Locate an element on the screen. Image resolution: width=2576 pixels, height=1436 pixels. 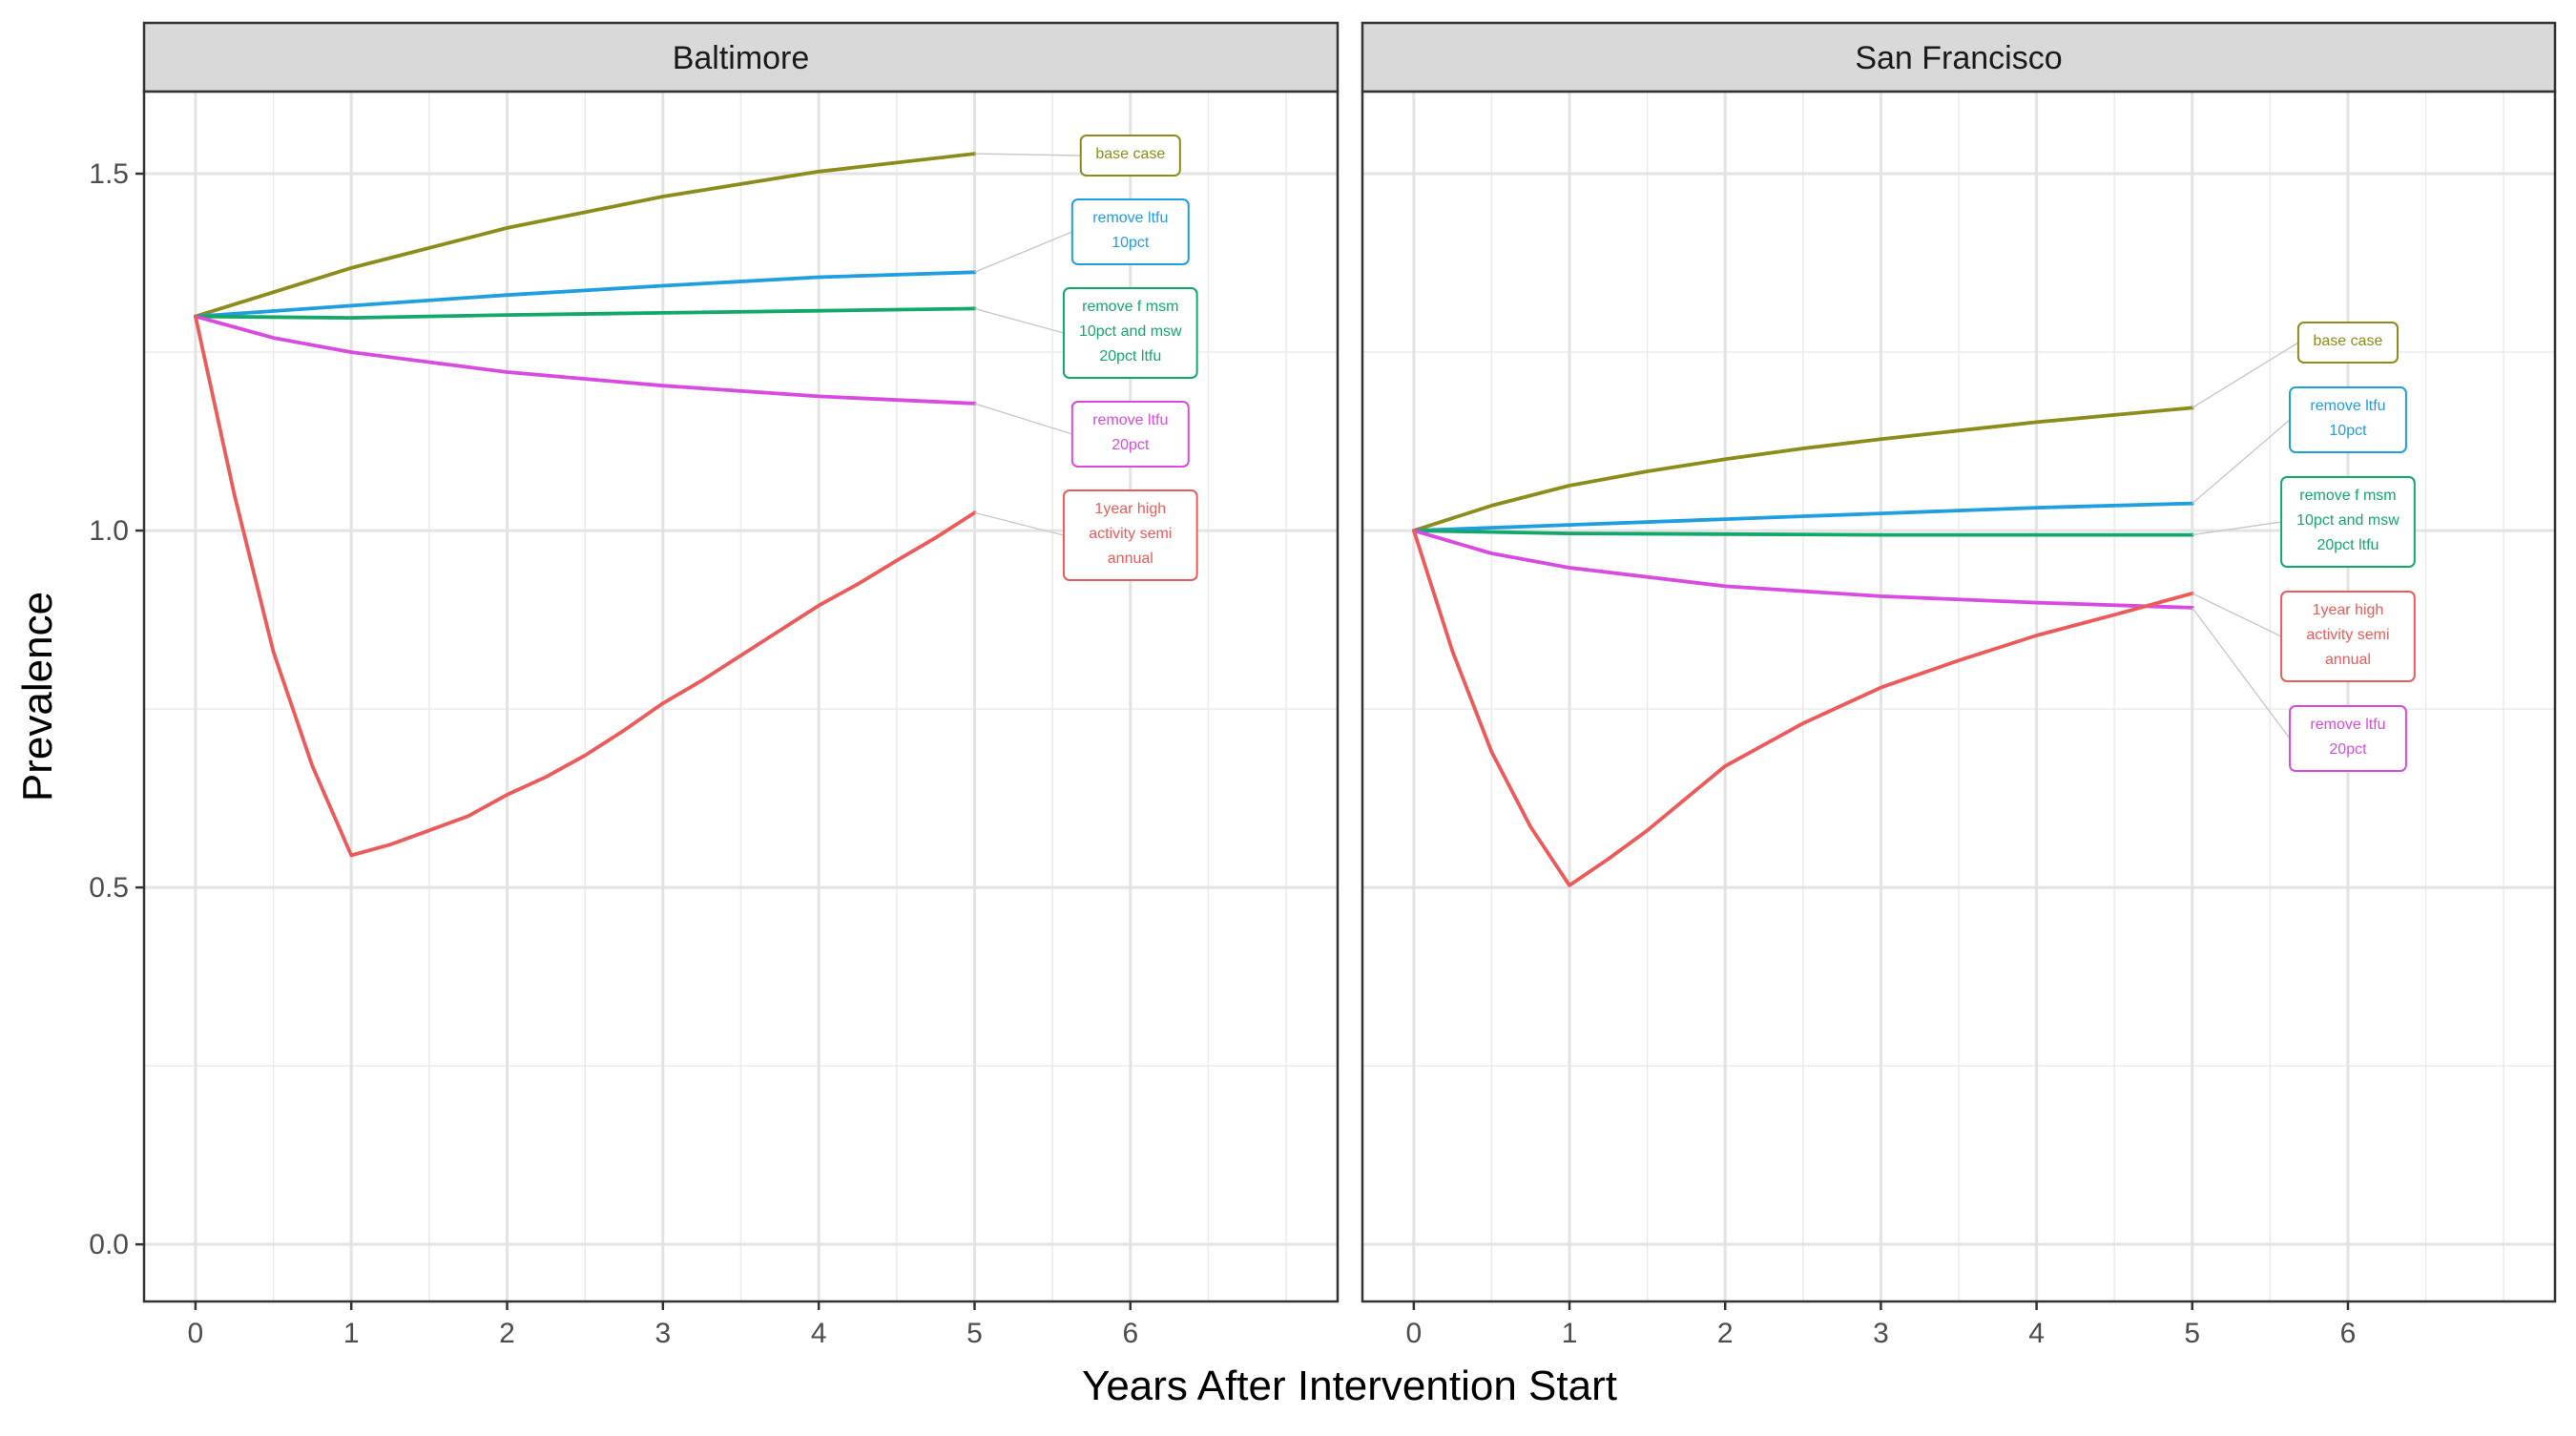
x-axis-title: Years After Intervention Start is located at coordinates (1349, 1386).